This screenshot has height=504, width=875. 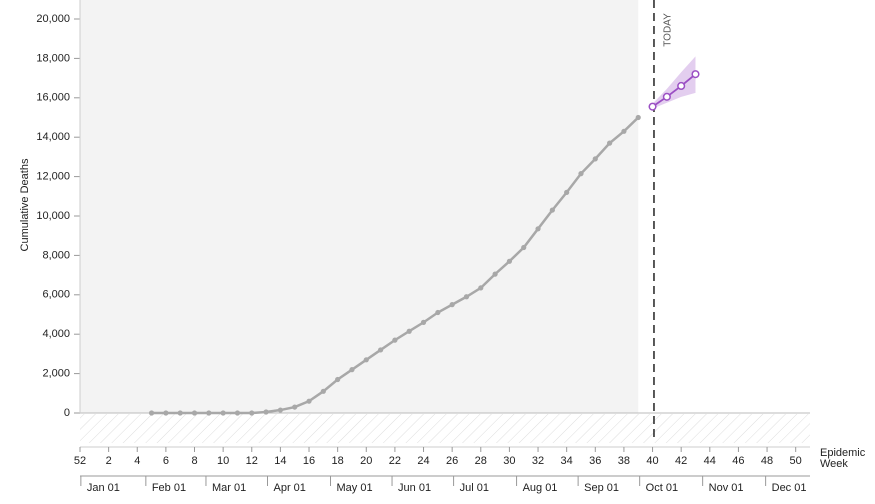 I want to click on x-tick-label: 18, so click(x=338, y=461).